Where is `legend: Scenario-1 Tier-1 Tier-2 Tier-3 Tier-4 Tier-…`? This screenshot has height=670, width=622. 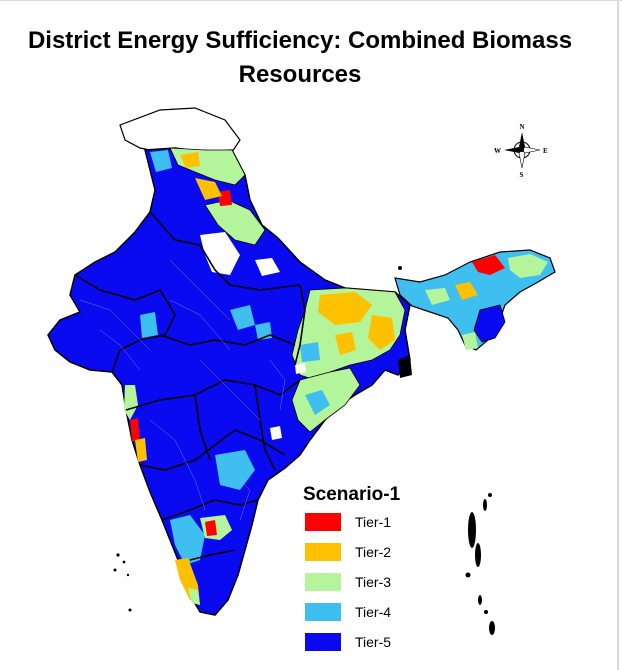
legend: Scenario-1 Tier-1 Tier-2 Tier-3 Tier-4 Tier-… is located at coordinates (352, 567).